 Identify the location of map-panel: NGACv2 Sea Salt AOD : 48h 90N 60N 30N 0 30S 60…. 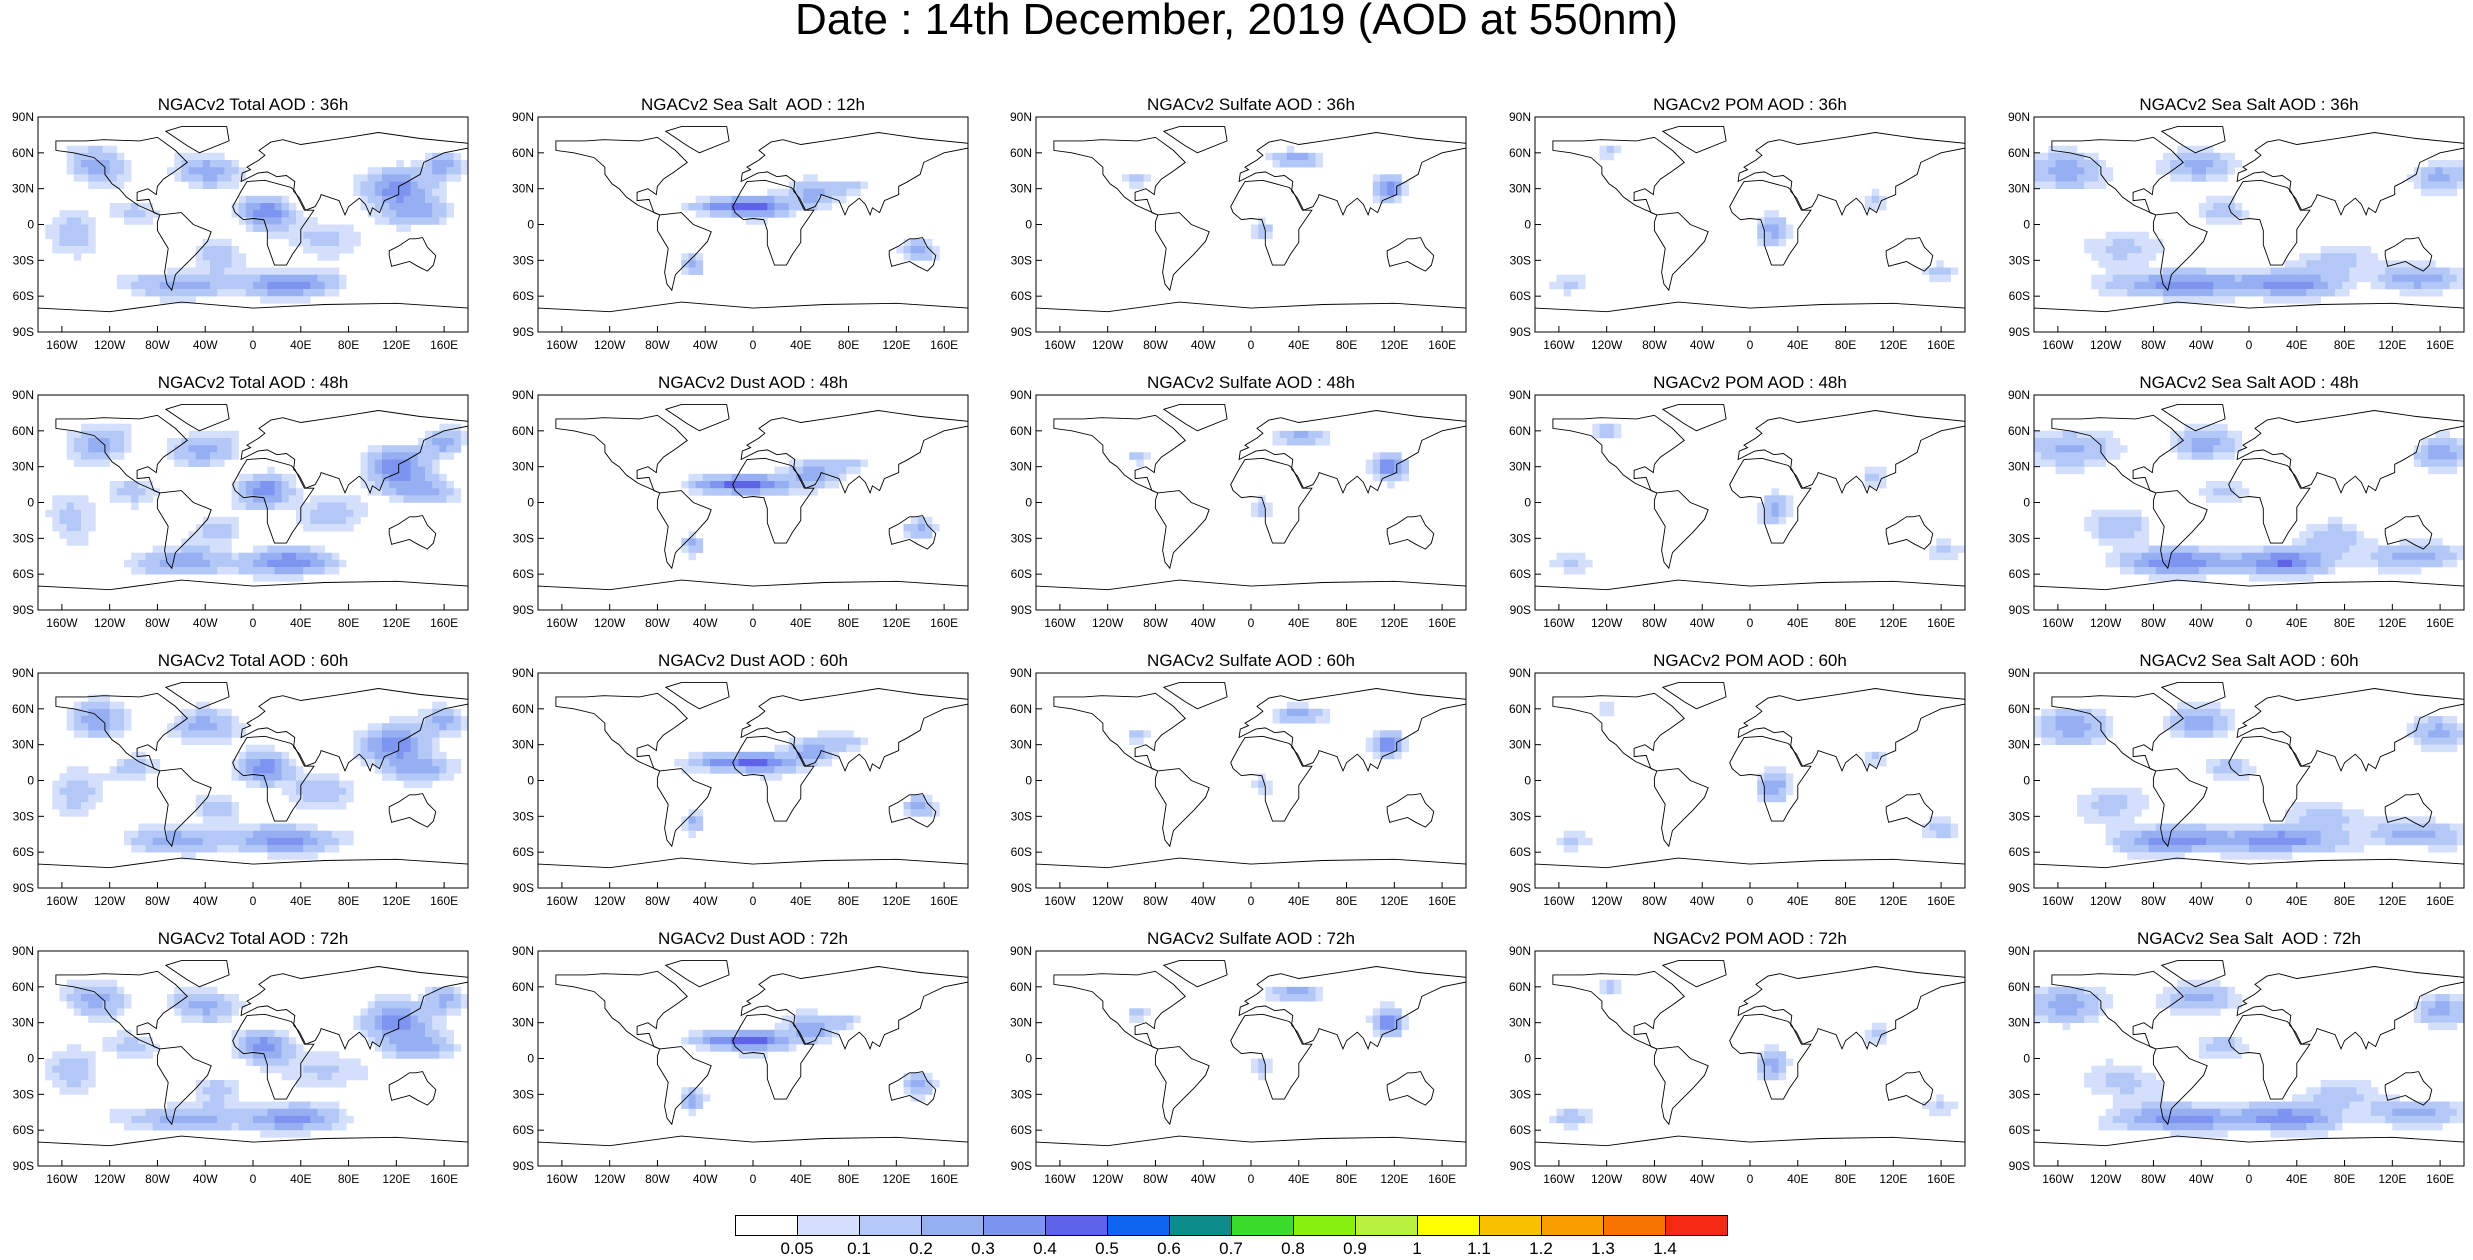
(2231, 501).